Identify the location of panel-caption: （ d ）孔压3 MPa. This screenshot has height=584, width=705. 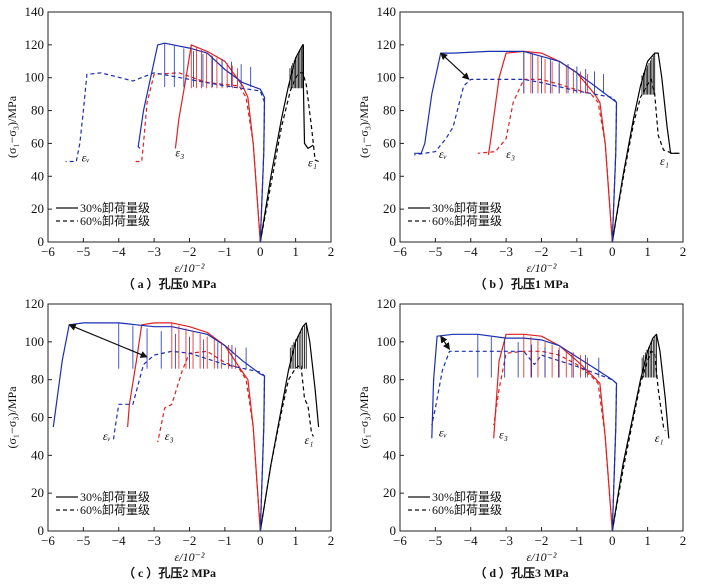
(521, 572).